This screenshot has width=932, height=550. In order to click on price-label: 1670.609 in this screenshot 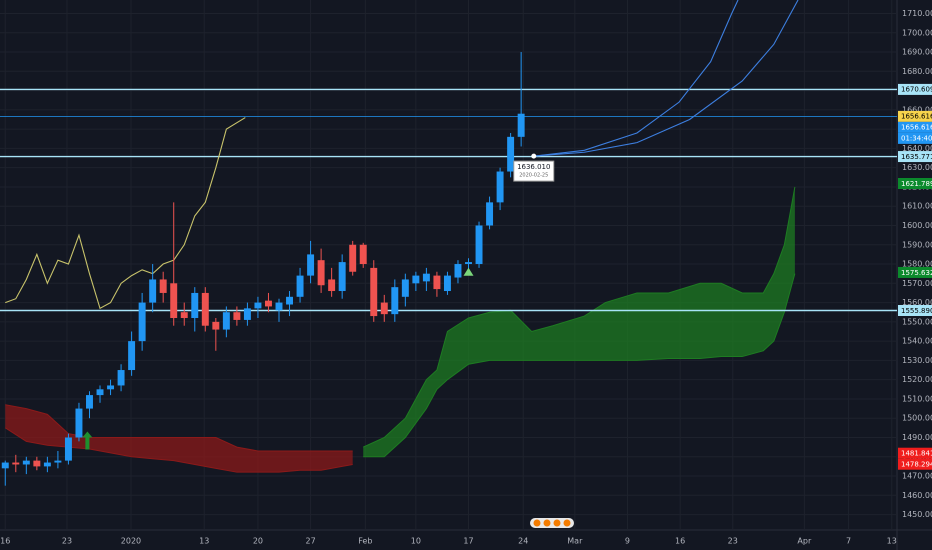, I will do `click(916, 90)`.